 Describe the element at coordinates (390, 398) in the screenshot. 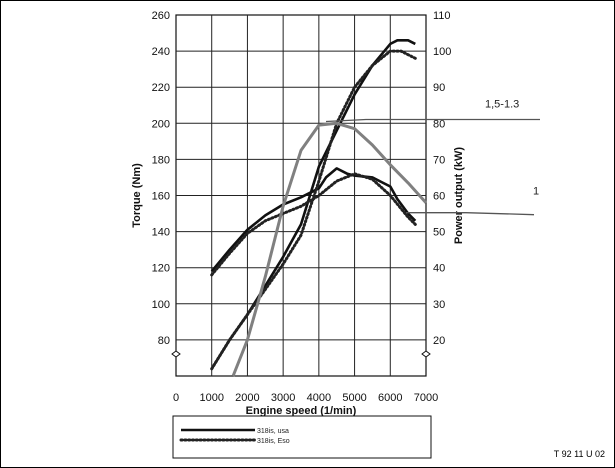

I see `x-tick-label: 6000` at that location.